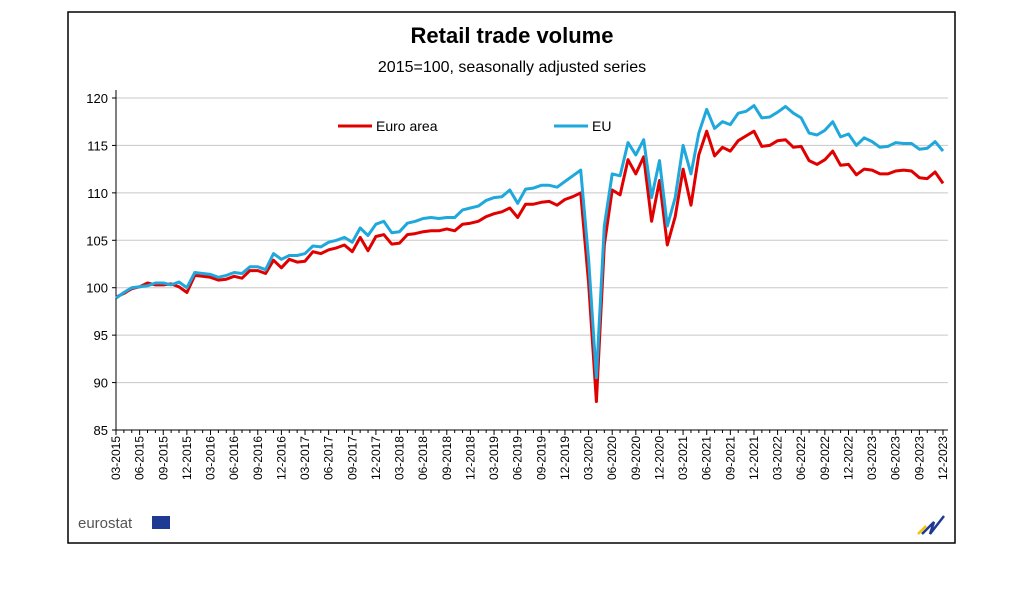 This screenshot has height=596, width=1024. I want to click on y-tick-label: 115, so click(97, 145).